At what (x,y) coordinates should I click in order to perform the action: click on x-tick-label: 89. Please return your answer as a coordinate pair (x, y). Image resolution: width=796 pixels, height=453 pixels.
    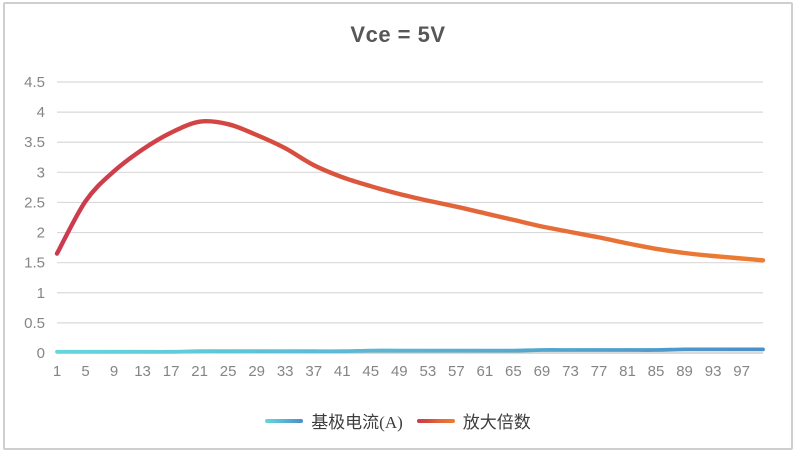
    Looking at the image, I should click on (684, 371).